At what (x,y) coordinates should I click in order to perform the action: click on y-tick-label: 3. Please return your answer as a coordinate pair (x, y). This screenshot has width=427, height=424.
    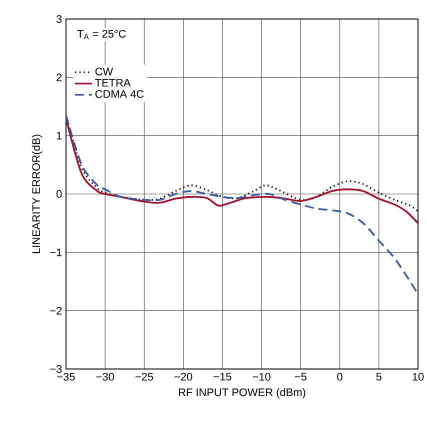
    Looking at the image, I should click on (59, 19).